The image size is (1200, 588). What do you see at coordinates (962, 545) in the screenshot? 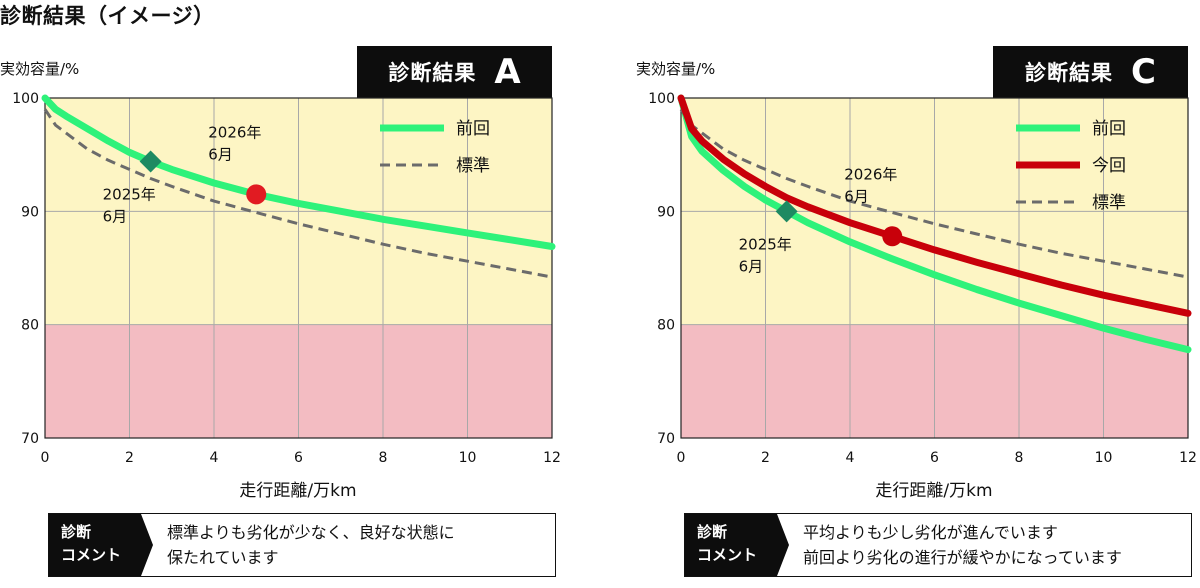
I see `comment-text: 平均よりも少し劣化が進んでいます 前回より劣化の進行が緩やかになっています` at bounding box center [962, 545].